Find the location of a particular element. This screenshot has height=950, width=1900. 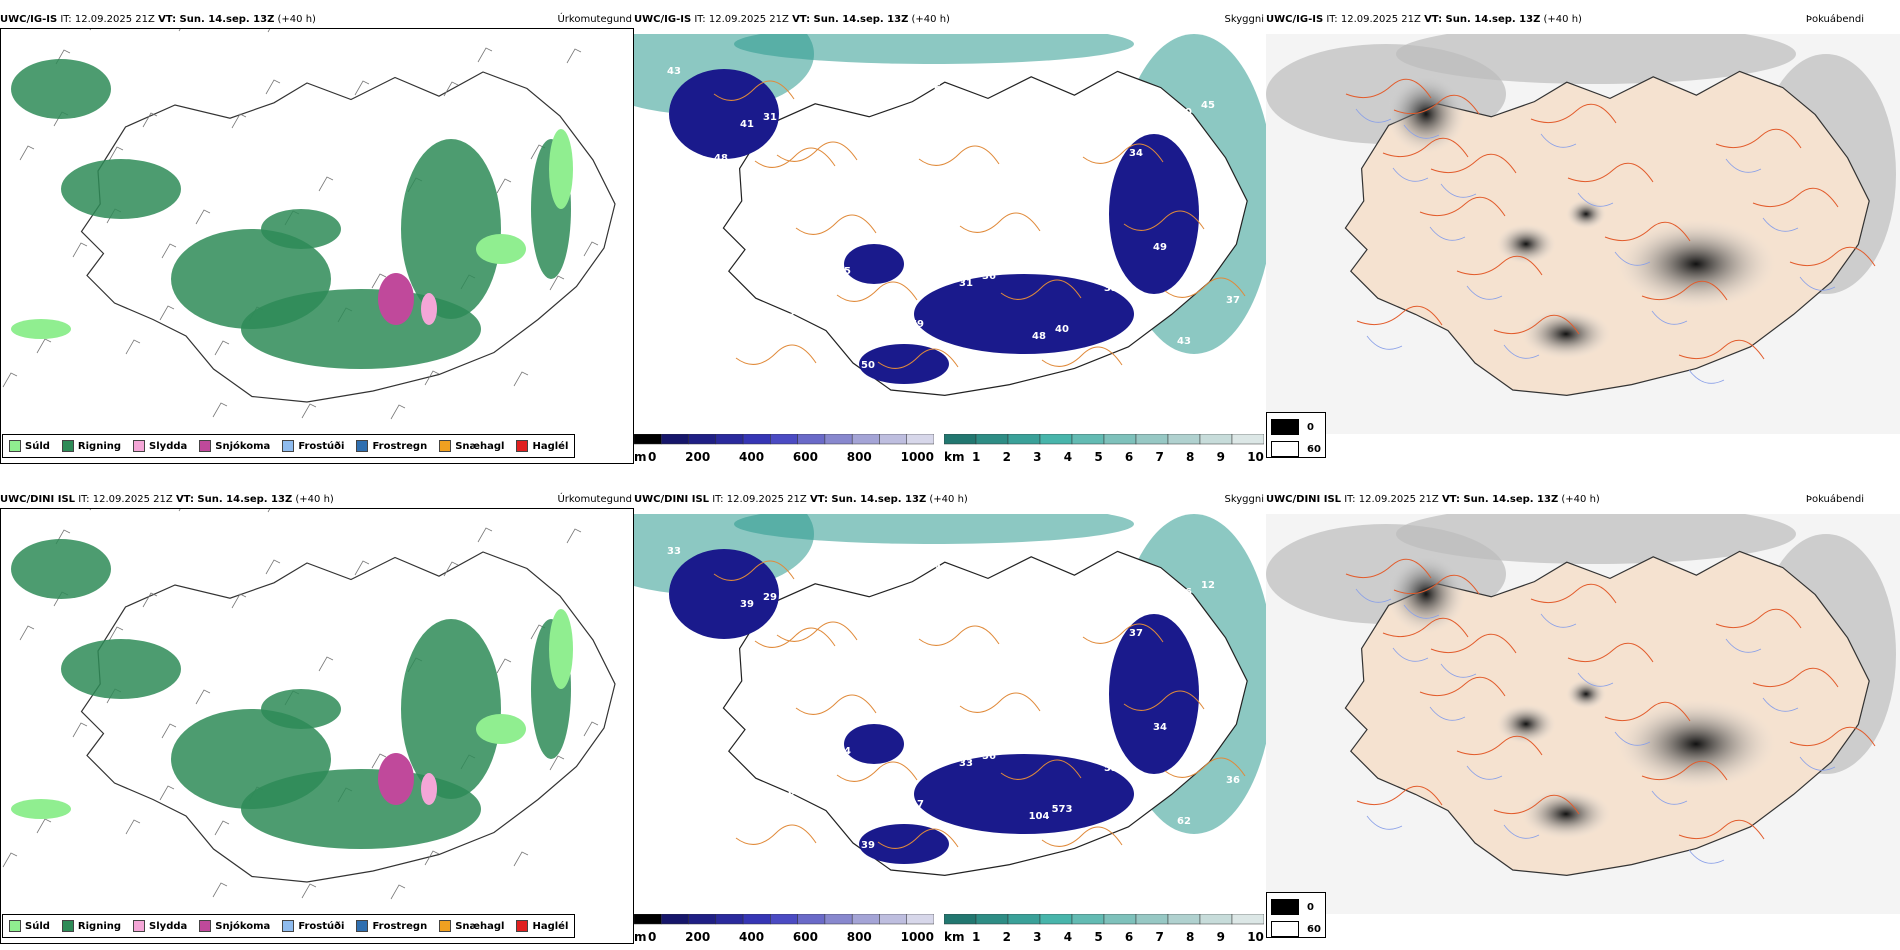

cloud-base-value: 53 is located at coordinates (1111, 768).